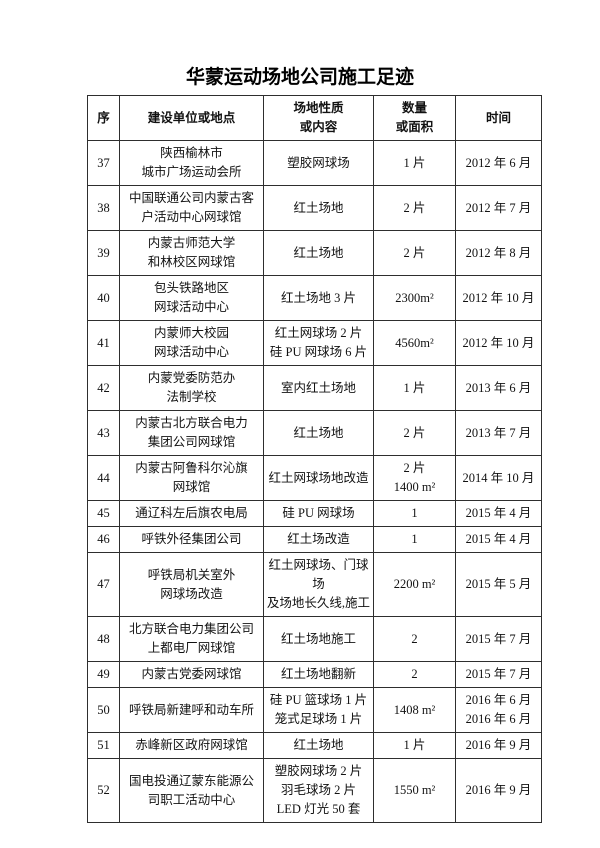 This screenshot has height=848, width=600. I want to click on col-header-0: 序, so click(103, 118).